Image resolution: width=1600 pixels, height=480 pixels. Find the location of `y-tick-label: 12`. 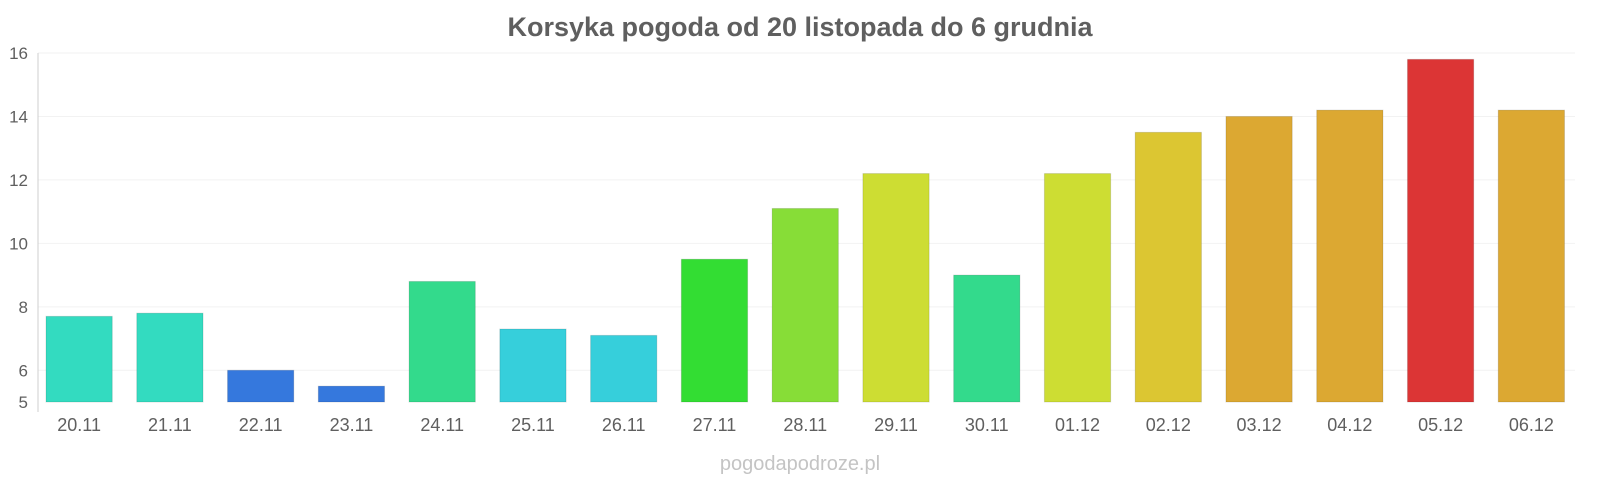

y-tick-label: 12 is located at coordinates (18, 180).